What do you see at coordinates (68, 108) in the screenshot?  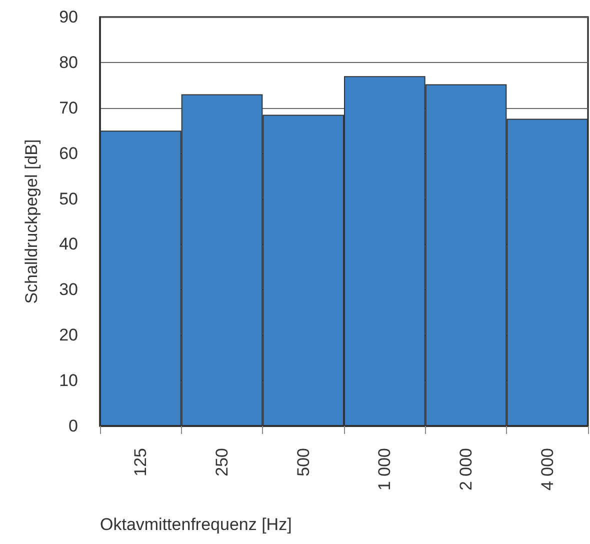 I see `y-tick-label: 70` at bounding box center [68, 108].